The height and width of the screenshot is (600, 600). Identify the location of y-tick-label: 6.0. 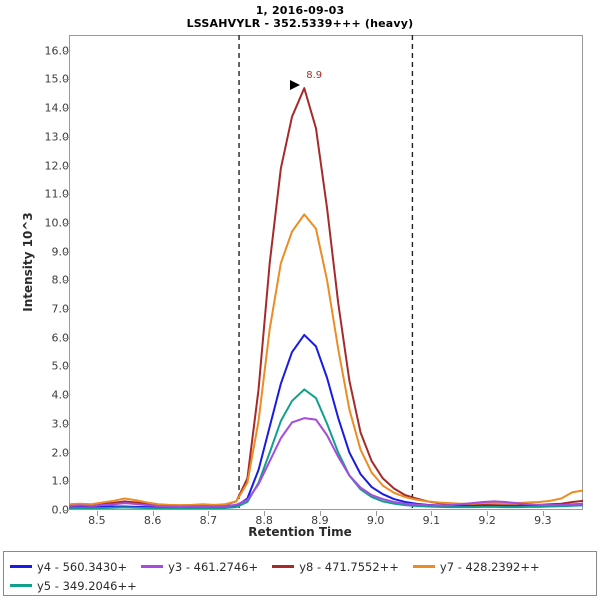
(60, 338).